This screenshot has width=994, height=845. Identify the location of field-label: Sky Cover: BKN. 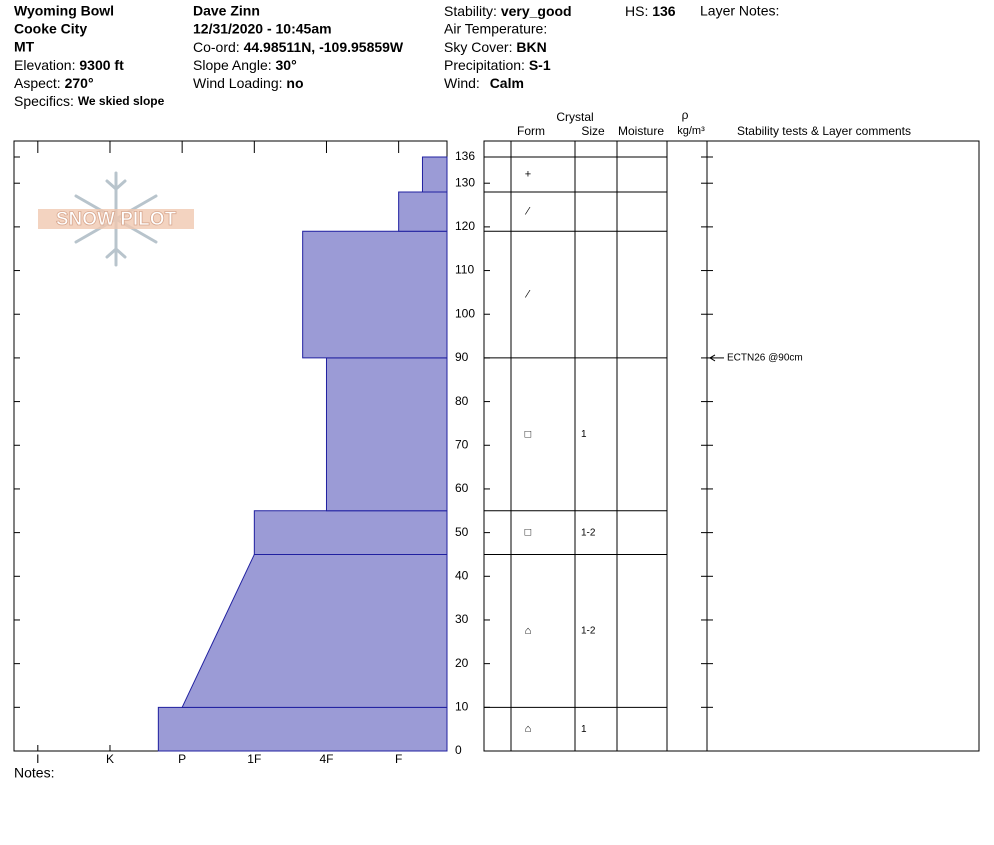
(495, 47).